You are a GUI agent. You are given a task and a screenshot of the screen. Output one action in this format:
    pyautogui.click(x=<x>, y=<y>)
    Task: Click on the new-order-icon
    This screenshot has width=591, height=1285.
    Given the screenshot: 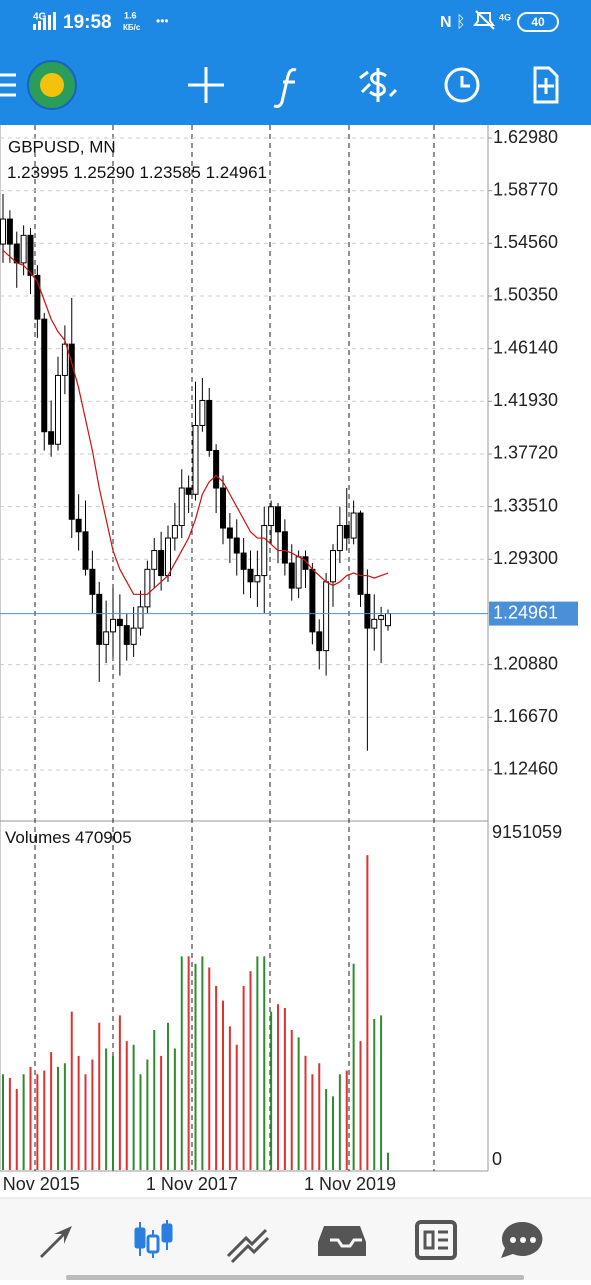 What is the action you would take?
    pyautogui.click(x=546, y=85)
    